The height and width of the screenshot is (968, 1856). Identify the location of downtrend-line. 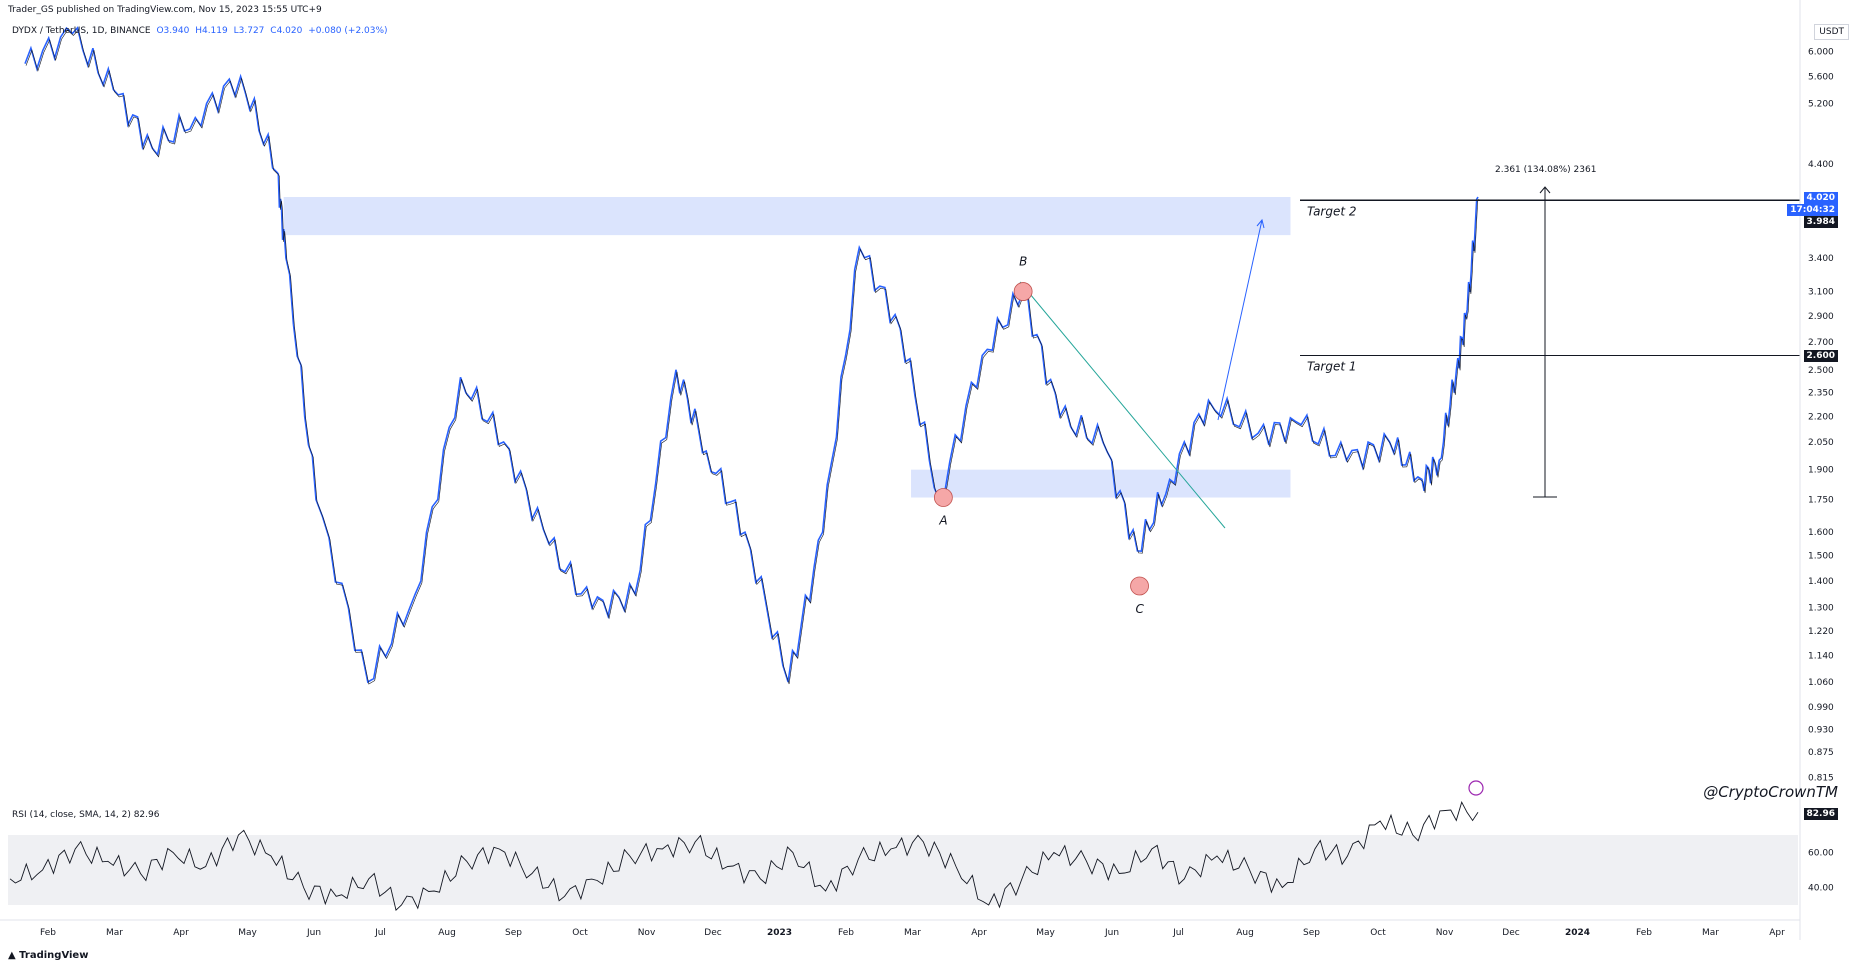
(1122, 405).